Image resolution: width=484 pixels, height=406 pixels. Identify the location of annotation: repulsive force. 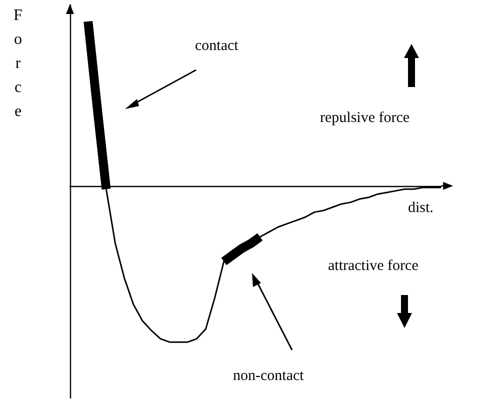
(365, 118).